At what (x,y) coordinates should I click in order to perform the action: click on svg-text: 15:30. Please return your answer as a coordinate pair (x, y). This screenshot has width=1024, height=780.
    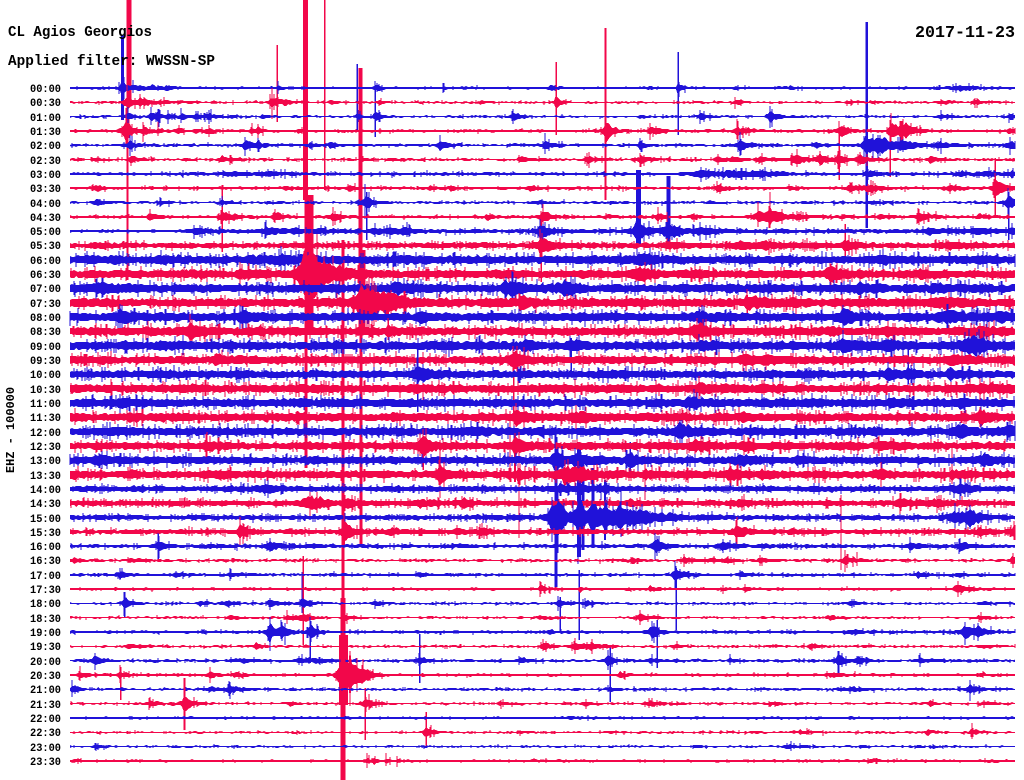
    Looking at the image, I should click on (45, 534).